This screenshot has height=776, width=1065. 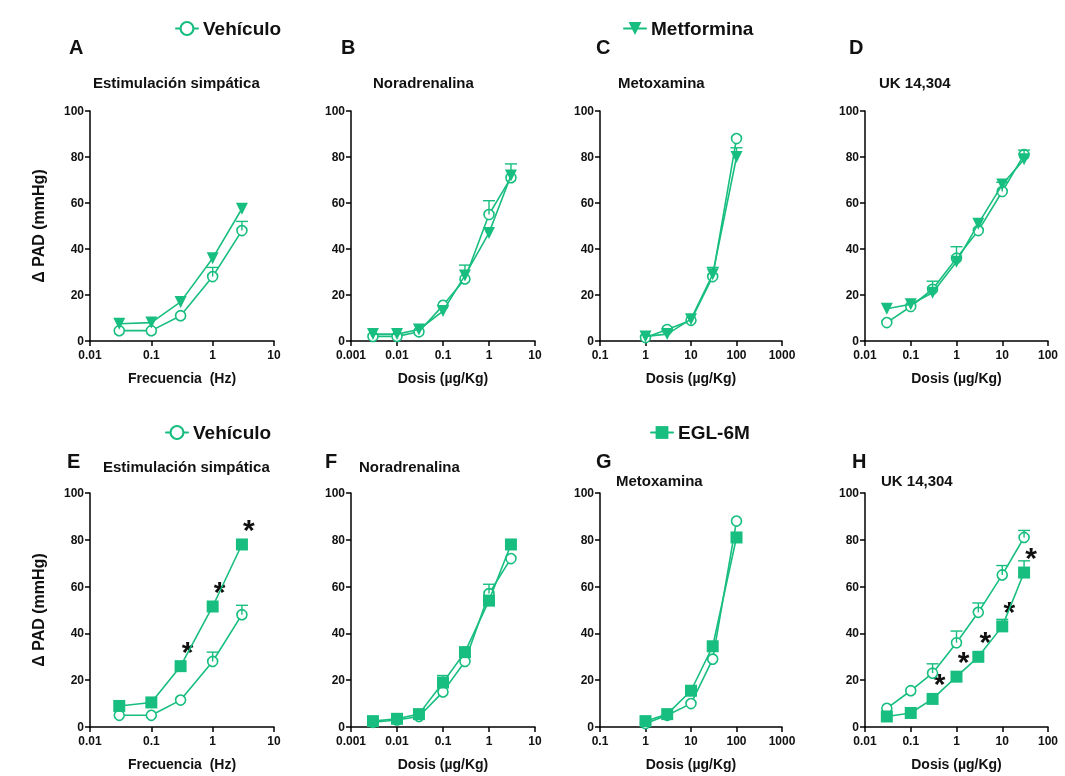 What do you see at coordinates (331, 461) in the screenshot?
I see `chart-title: F` at bounding box center [331, 461].